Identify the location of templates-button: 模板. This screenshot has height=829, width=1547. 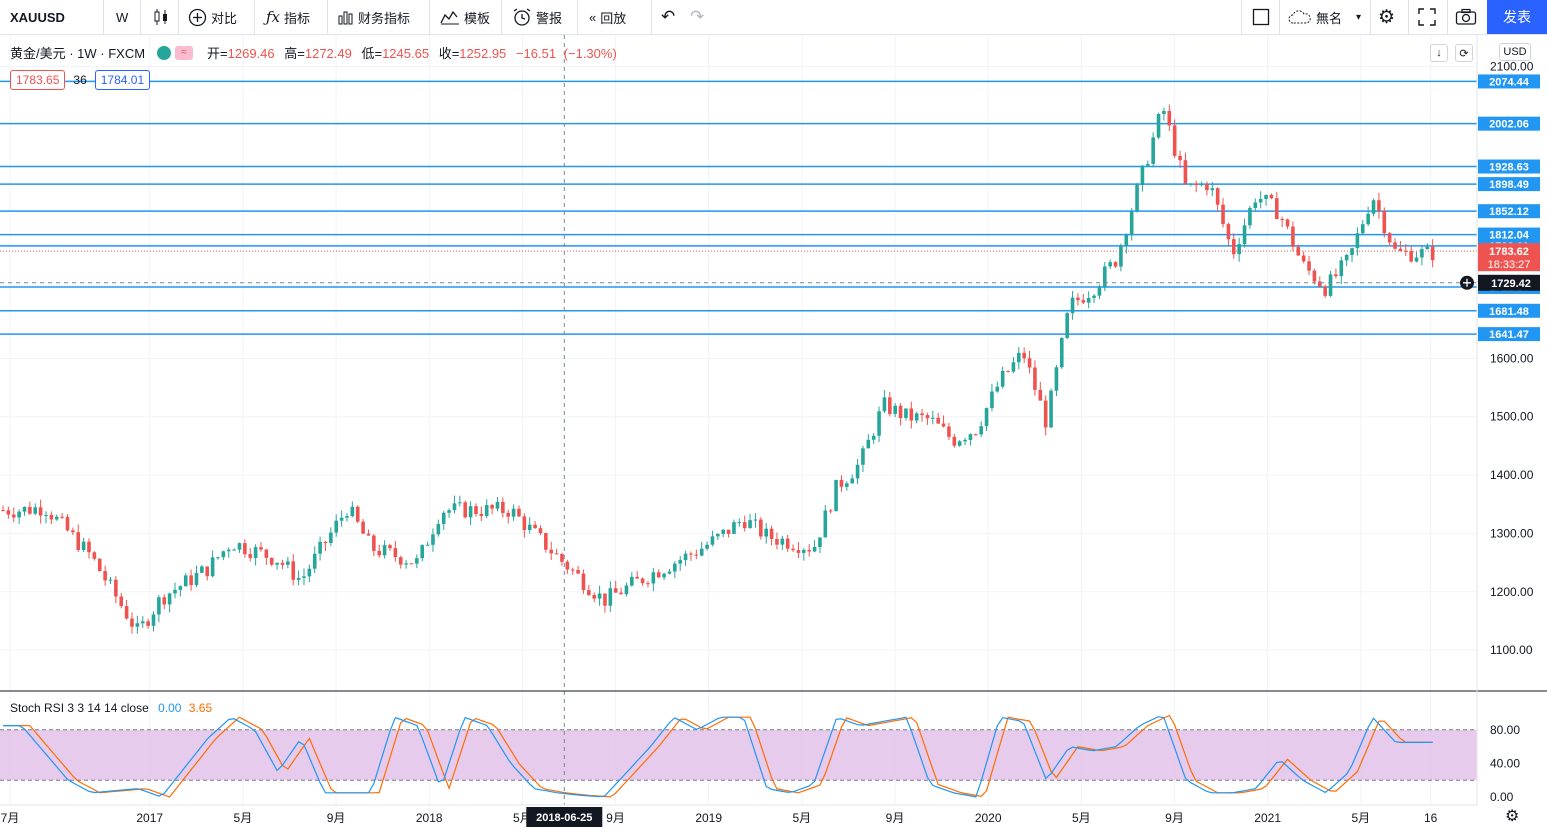
(465, 17).